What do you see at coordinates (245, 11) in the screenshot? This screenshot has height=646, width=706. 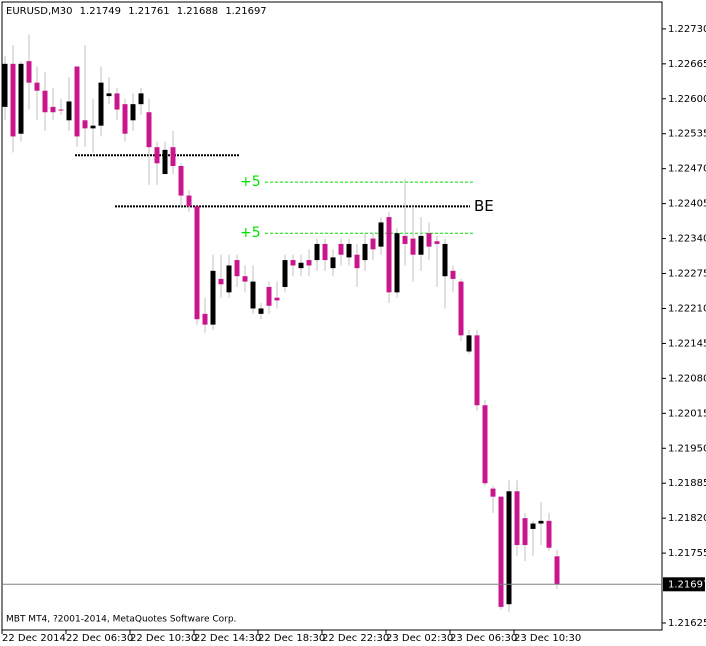 I see `close-value: 1.21697` at bounding box center [245, 11].